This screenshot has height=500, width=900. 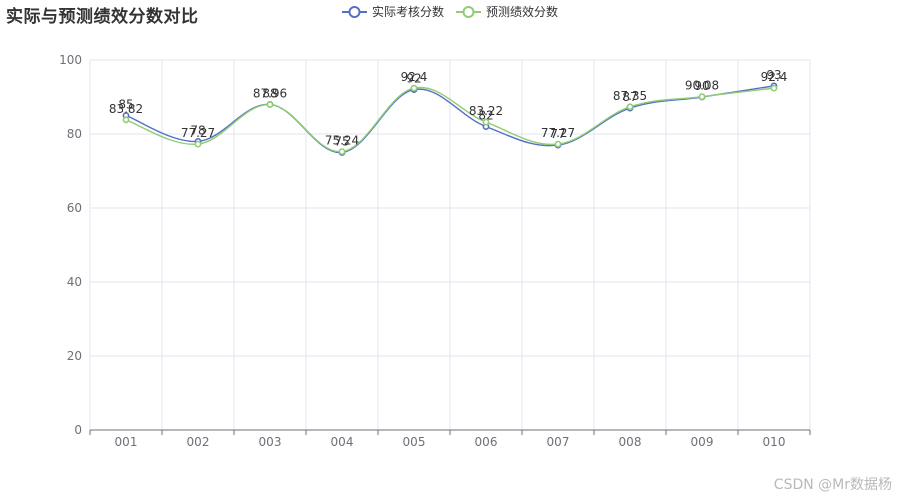 What do you see at coordinates (630, 442) in the screenshot?
I see `x-tick-label: 008` at bounding box center [630, 442].